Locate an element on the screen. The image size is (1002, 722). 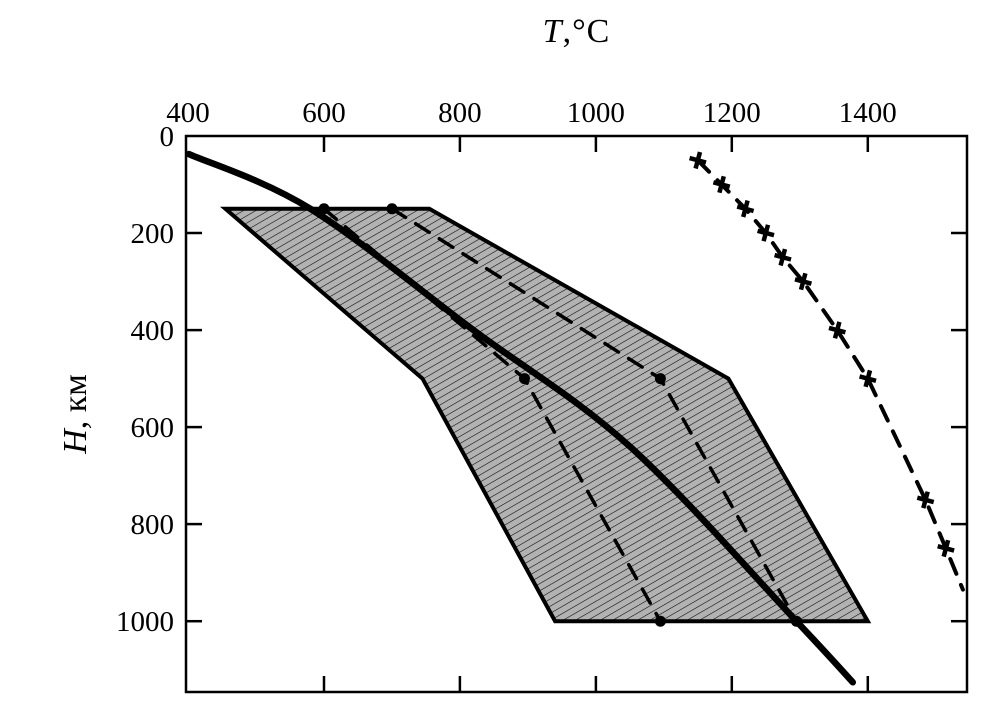
x-axis-title-symbol: T is located at coordinates (552, 31).